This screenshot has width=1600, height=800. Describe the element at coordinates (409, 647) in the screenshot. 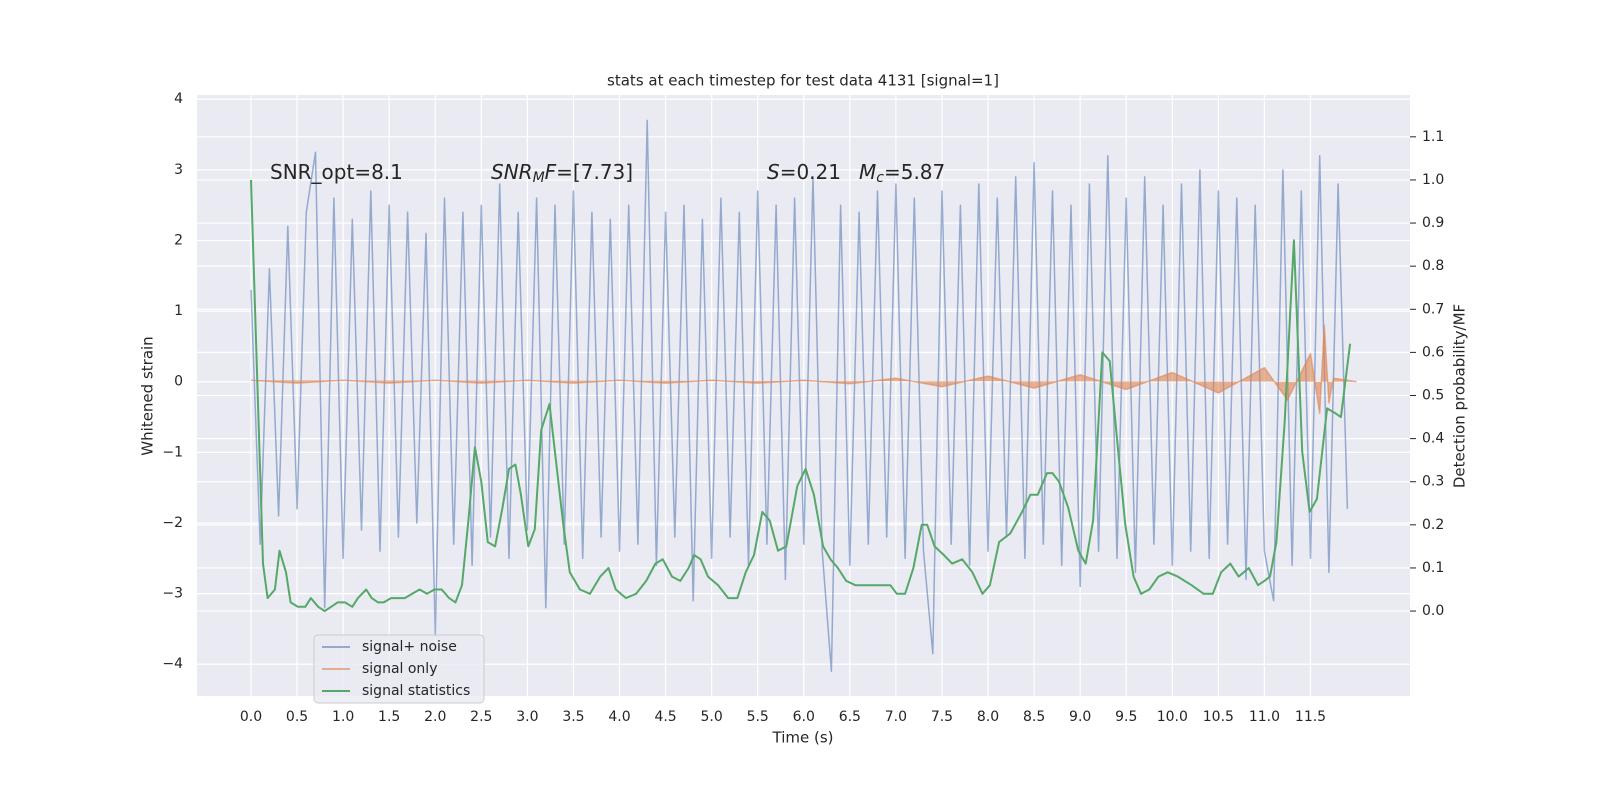

I see `legend-label: signal+ noise` at that location.